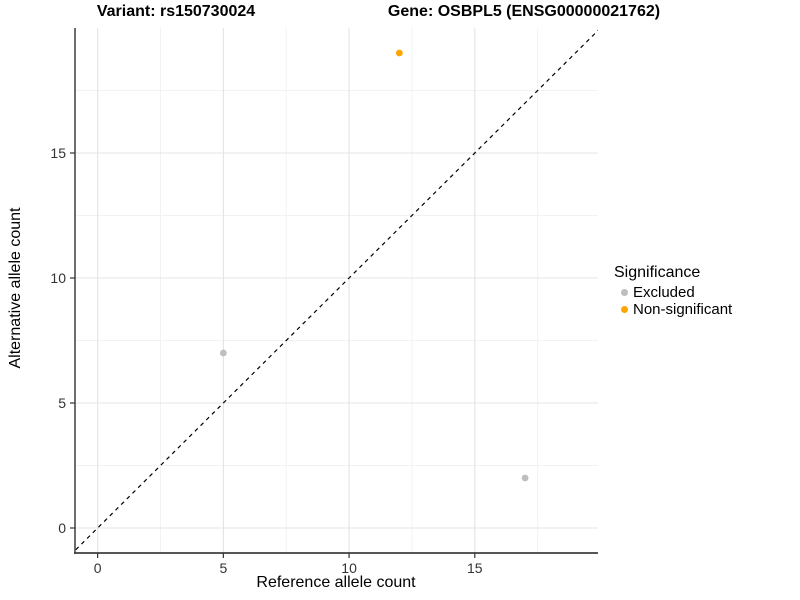 Image resolution: width=800 pixels, height=600 pixels. Describe the element at coordinates (336, 582) in the screenshot. I see `x-axis-title: Reference allele count` at that location.